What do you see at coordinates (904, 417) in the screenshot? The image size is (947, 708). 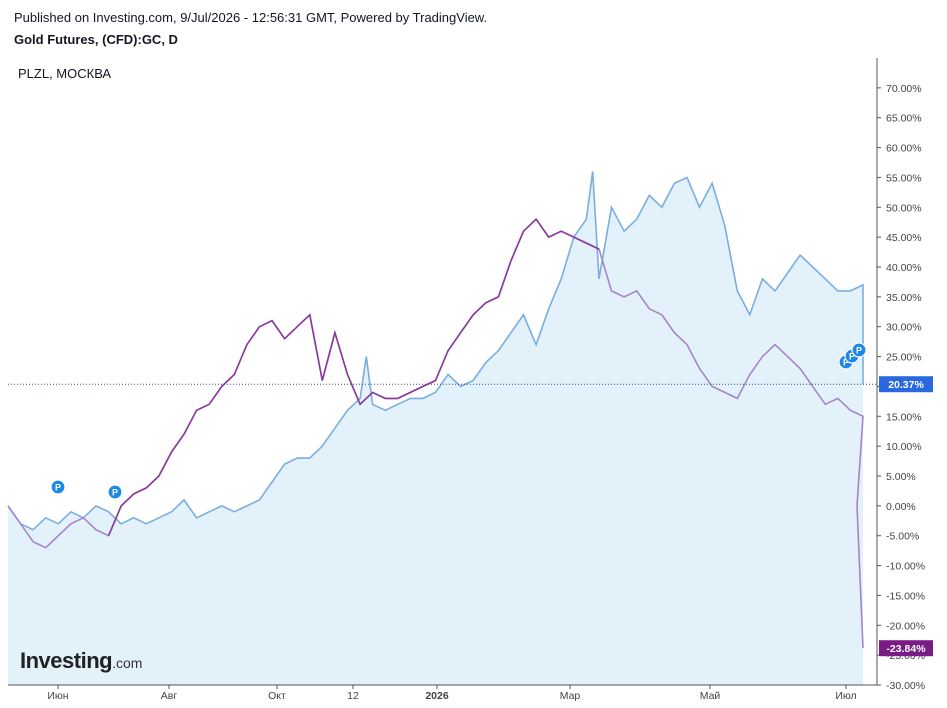 I see `y-tick-label: 15.00%` at bounding box center [904, 417].